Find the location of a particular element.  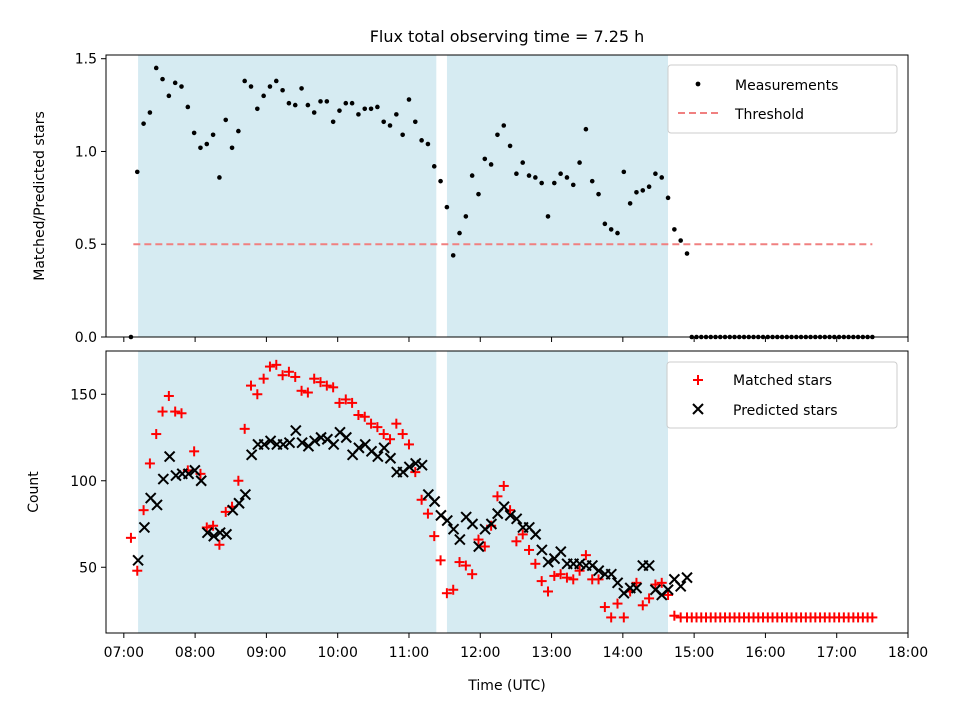

bottom-xlabel: Time (UTC) is located at coordinates (506, 686).